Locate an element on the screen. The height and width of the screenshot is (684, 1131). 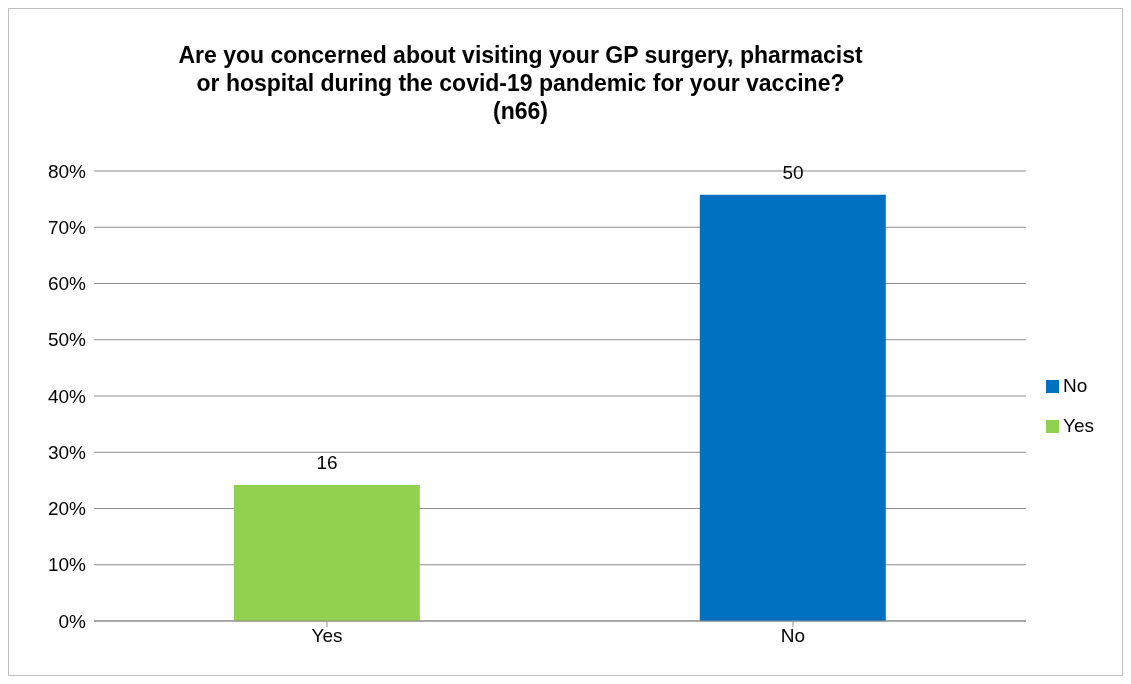
y-tick-label: 40% is located at coordinates (67, 396).